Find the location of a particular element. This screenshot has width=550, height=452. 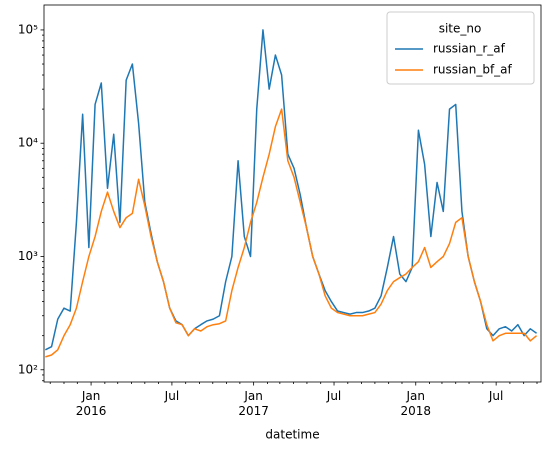

legend: site_no russian_r_af russian_bf_af is located at coordinates (460, 48).